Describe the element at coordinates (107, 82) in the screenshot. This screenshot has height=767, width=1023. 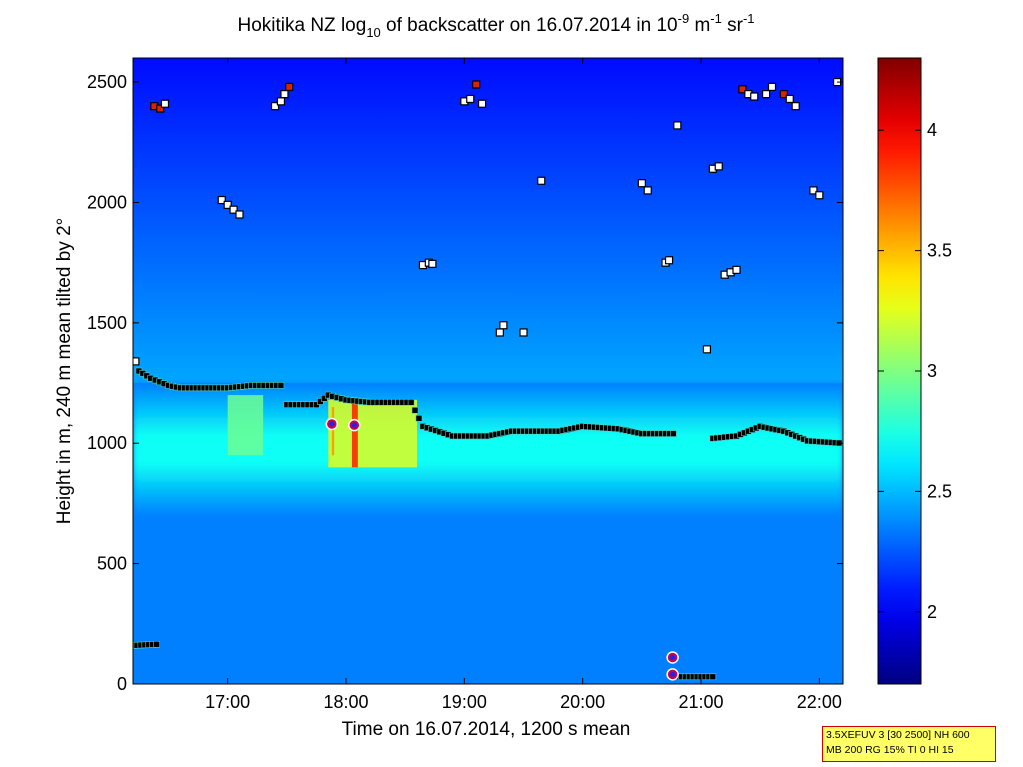
I see `y-tick-label: 2500` at that location.